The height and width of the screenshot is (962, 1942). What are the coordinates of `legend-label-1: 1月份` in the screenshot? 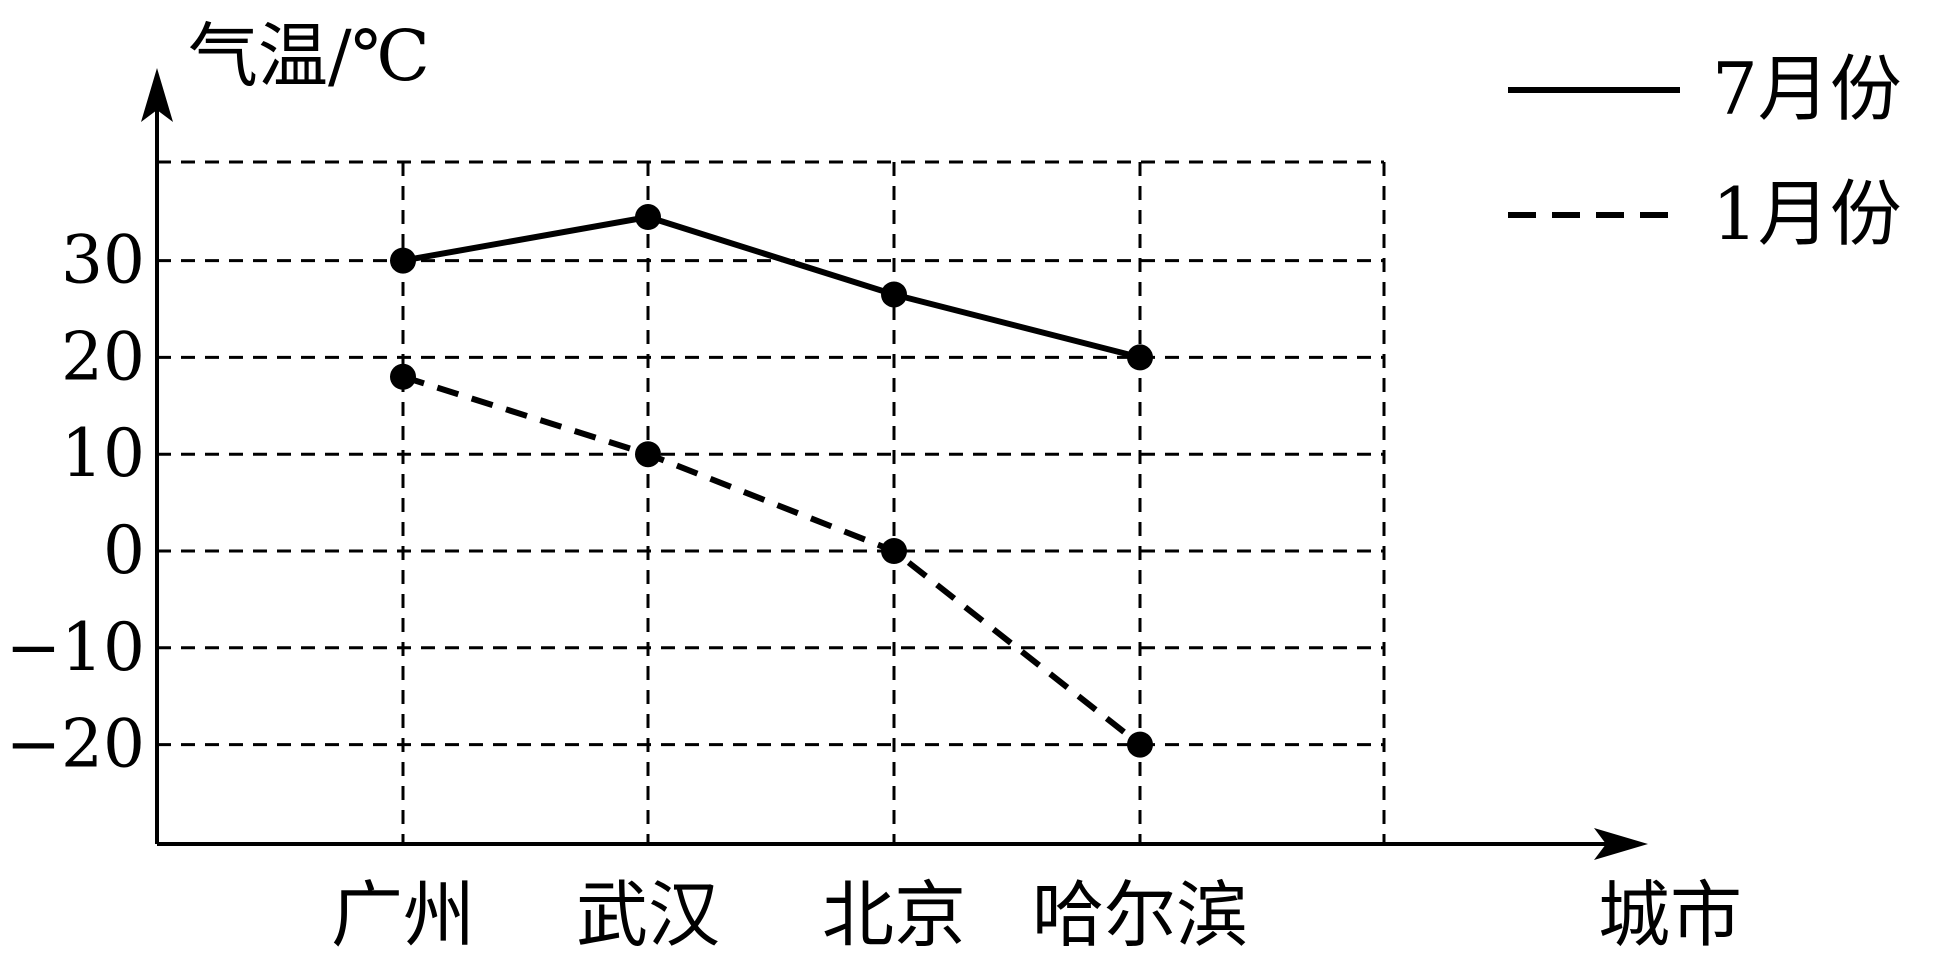 It's located at (1807, 214).